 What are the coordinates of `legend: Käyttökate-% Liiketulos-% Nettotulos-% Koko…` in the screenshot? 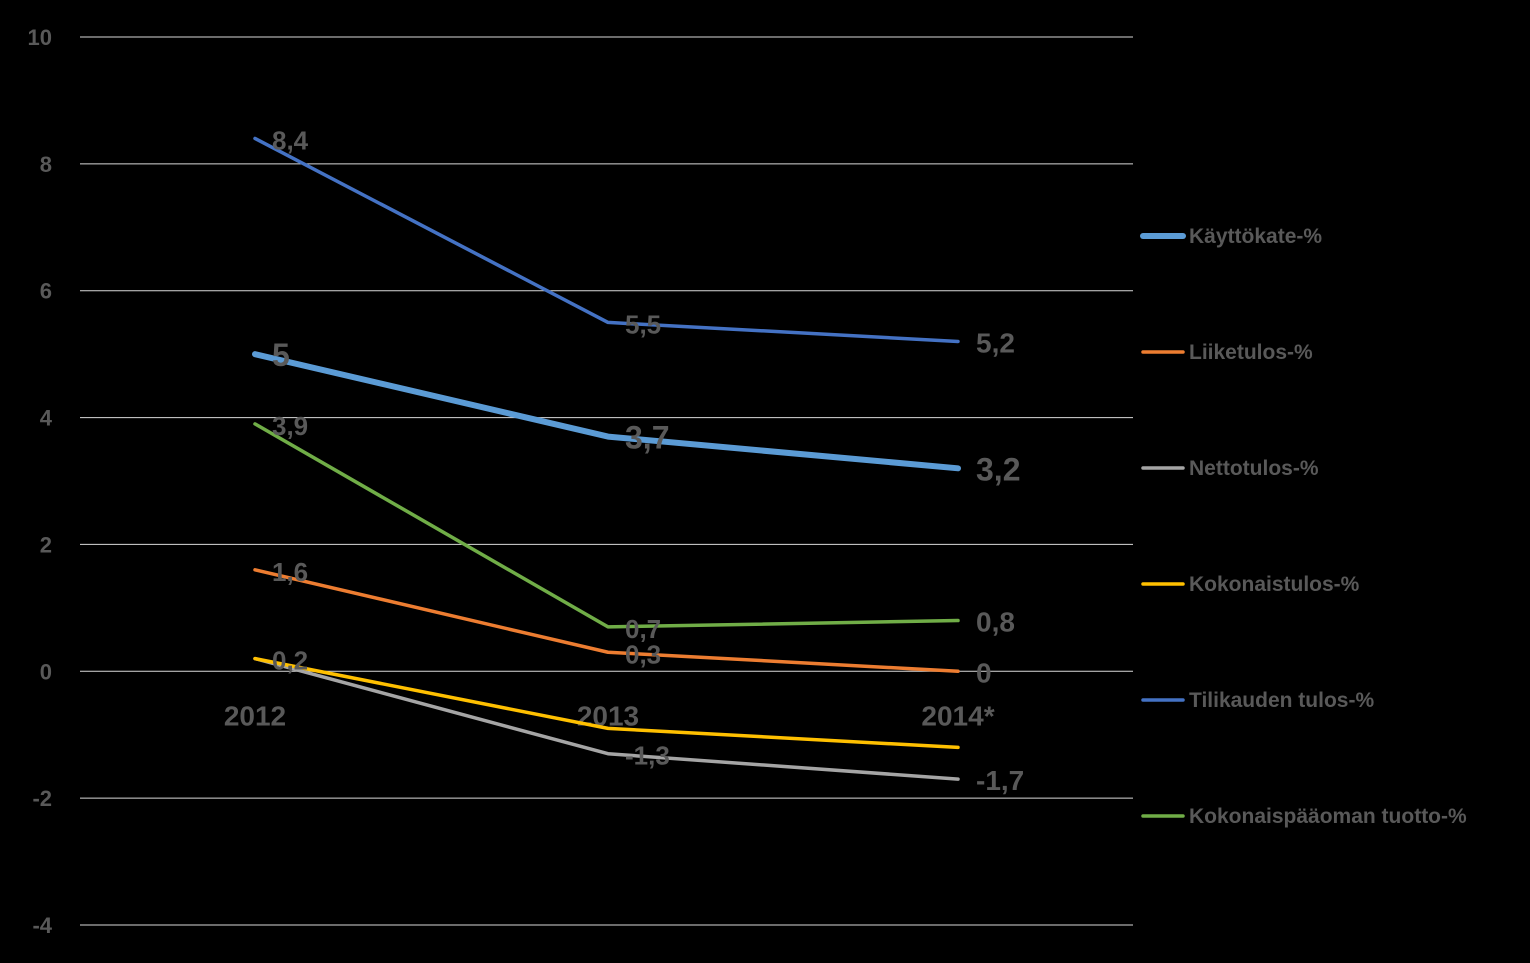 It's located at (1303, 526).